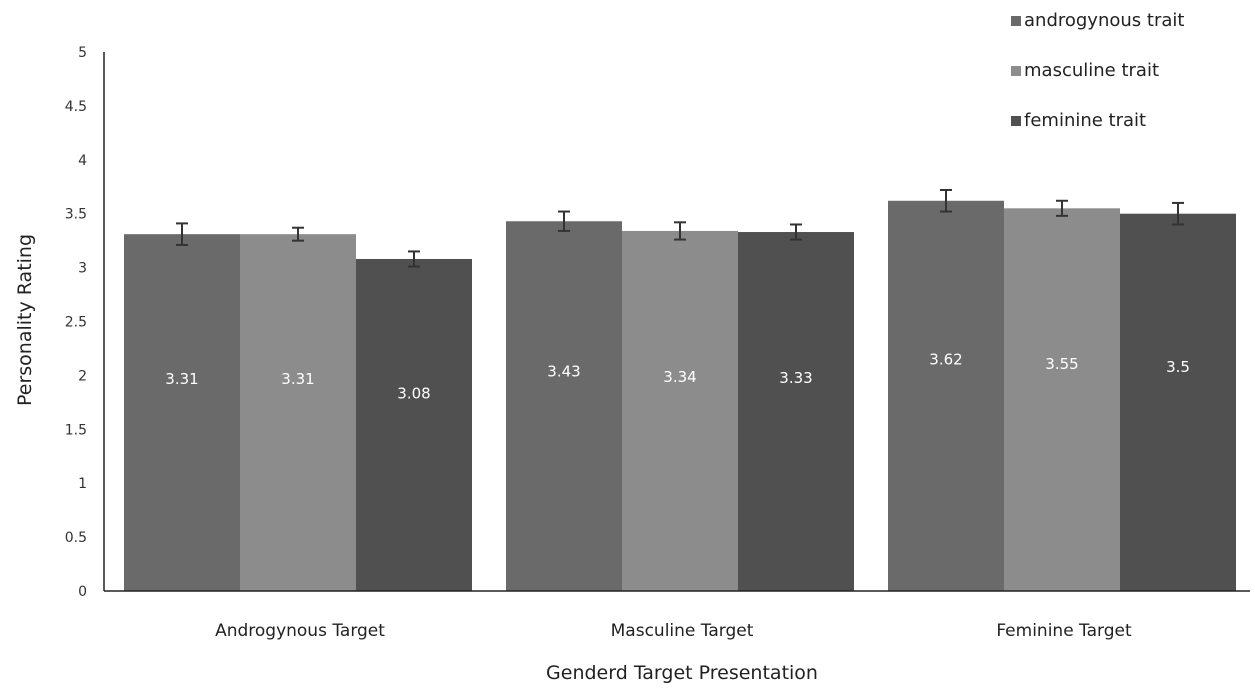 This screenshot has width=1255, height=690. Describe the element at coordinates (82, 592) in the screenshot. I see `y-tick-label: 0` at that location.